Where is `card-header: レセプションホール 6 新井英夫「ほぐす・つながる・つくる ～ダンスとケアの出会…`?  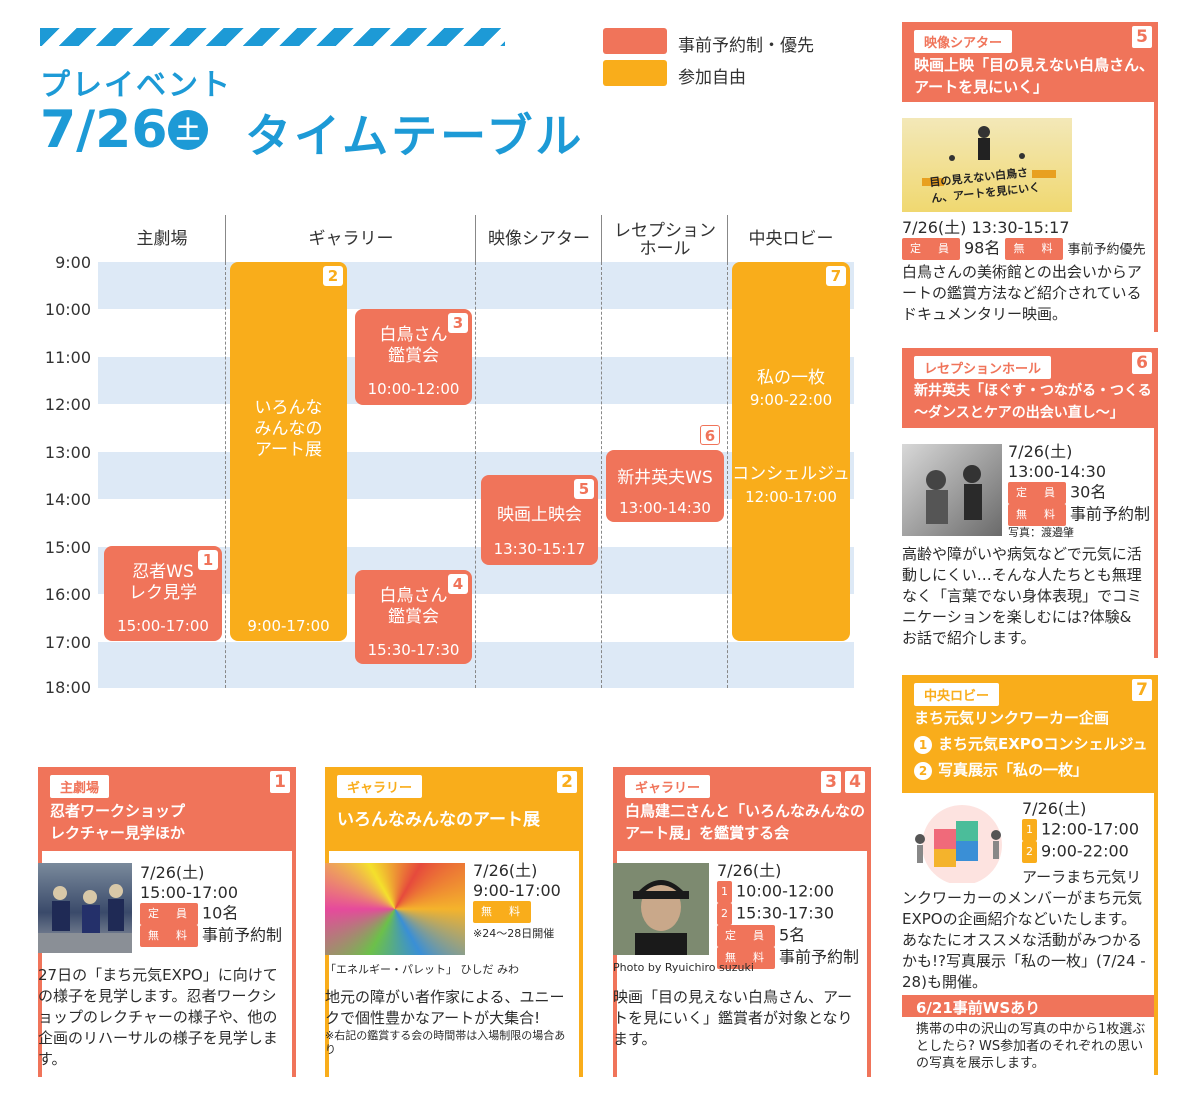 card-header: レセプションホール 6 新井英夫「ほぐす・つながる・つくる ～ダンスとケアの出会… is located at coordinates (1030, 388).